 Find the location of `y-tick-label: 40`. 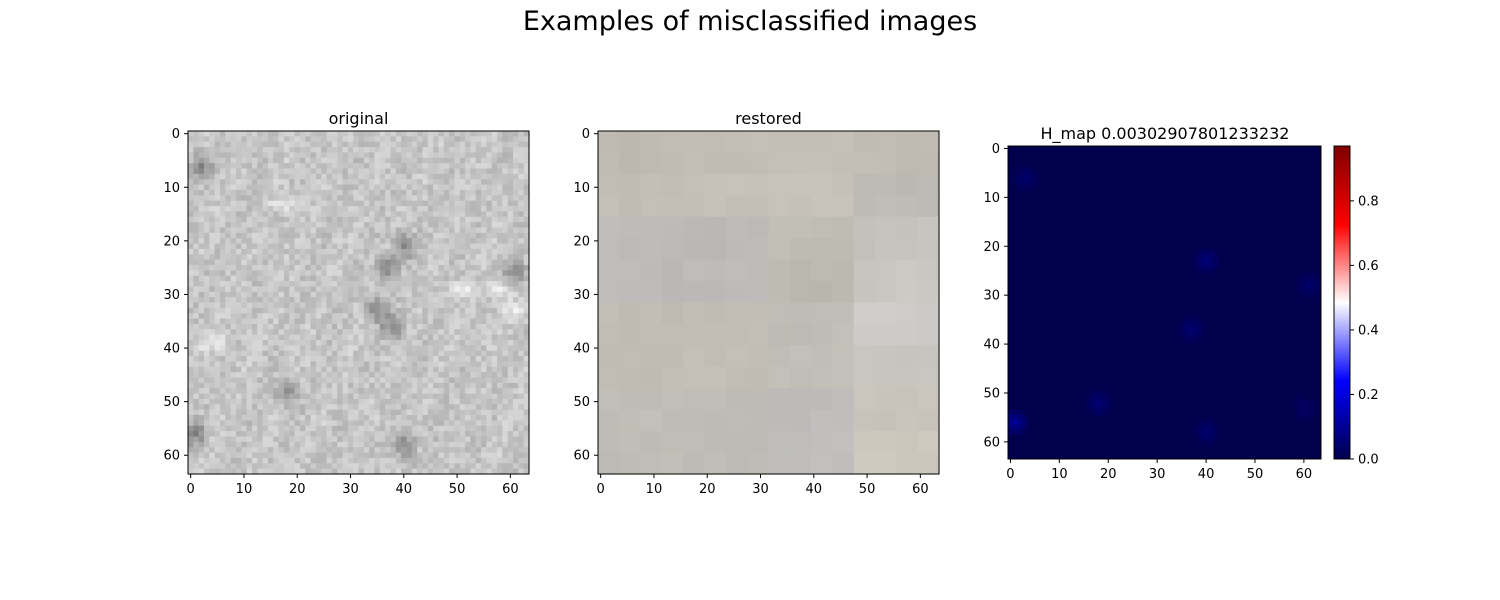

y-tick-label: 40 is located at coordinates (171, 349).